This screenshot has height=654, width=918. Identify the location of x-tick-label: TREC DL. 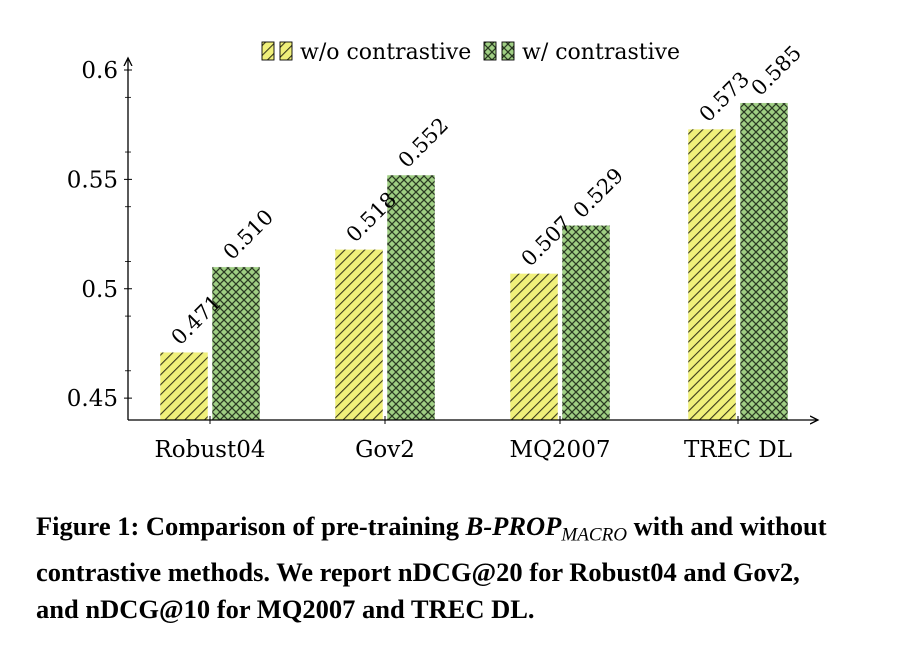
(738, 450).